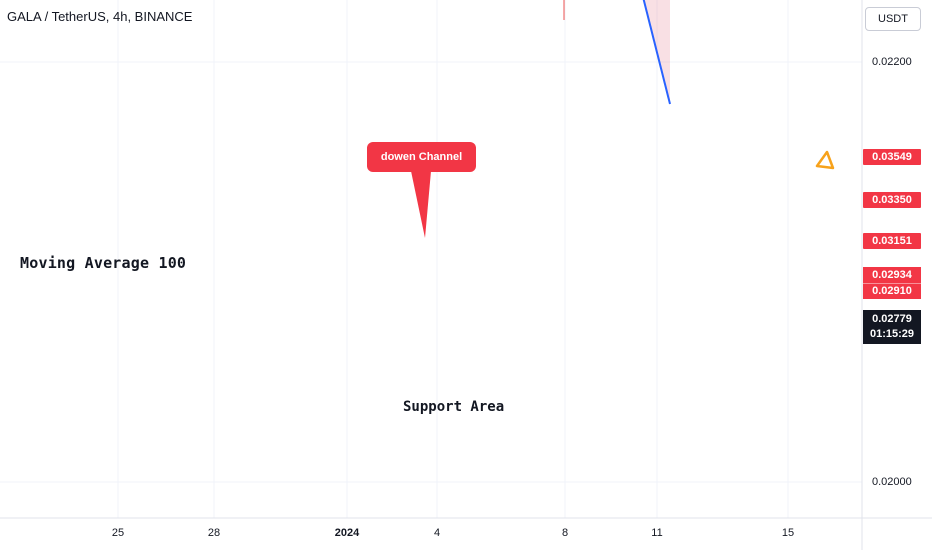 This screenshot has width=932, height=550. What do you see at coordinates (892, 275) in the screenshot?
I see `price-level-tag: 0.02934` at bounding box center [892, 275].